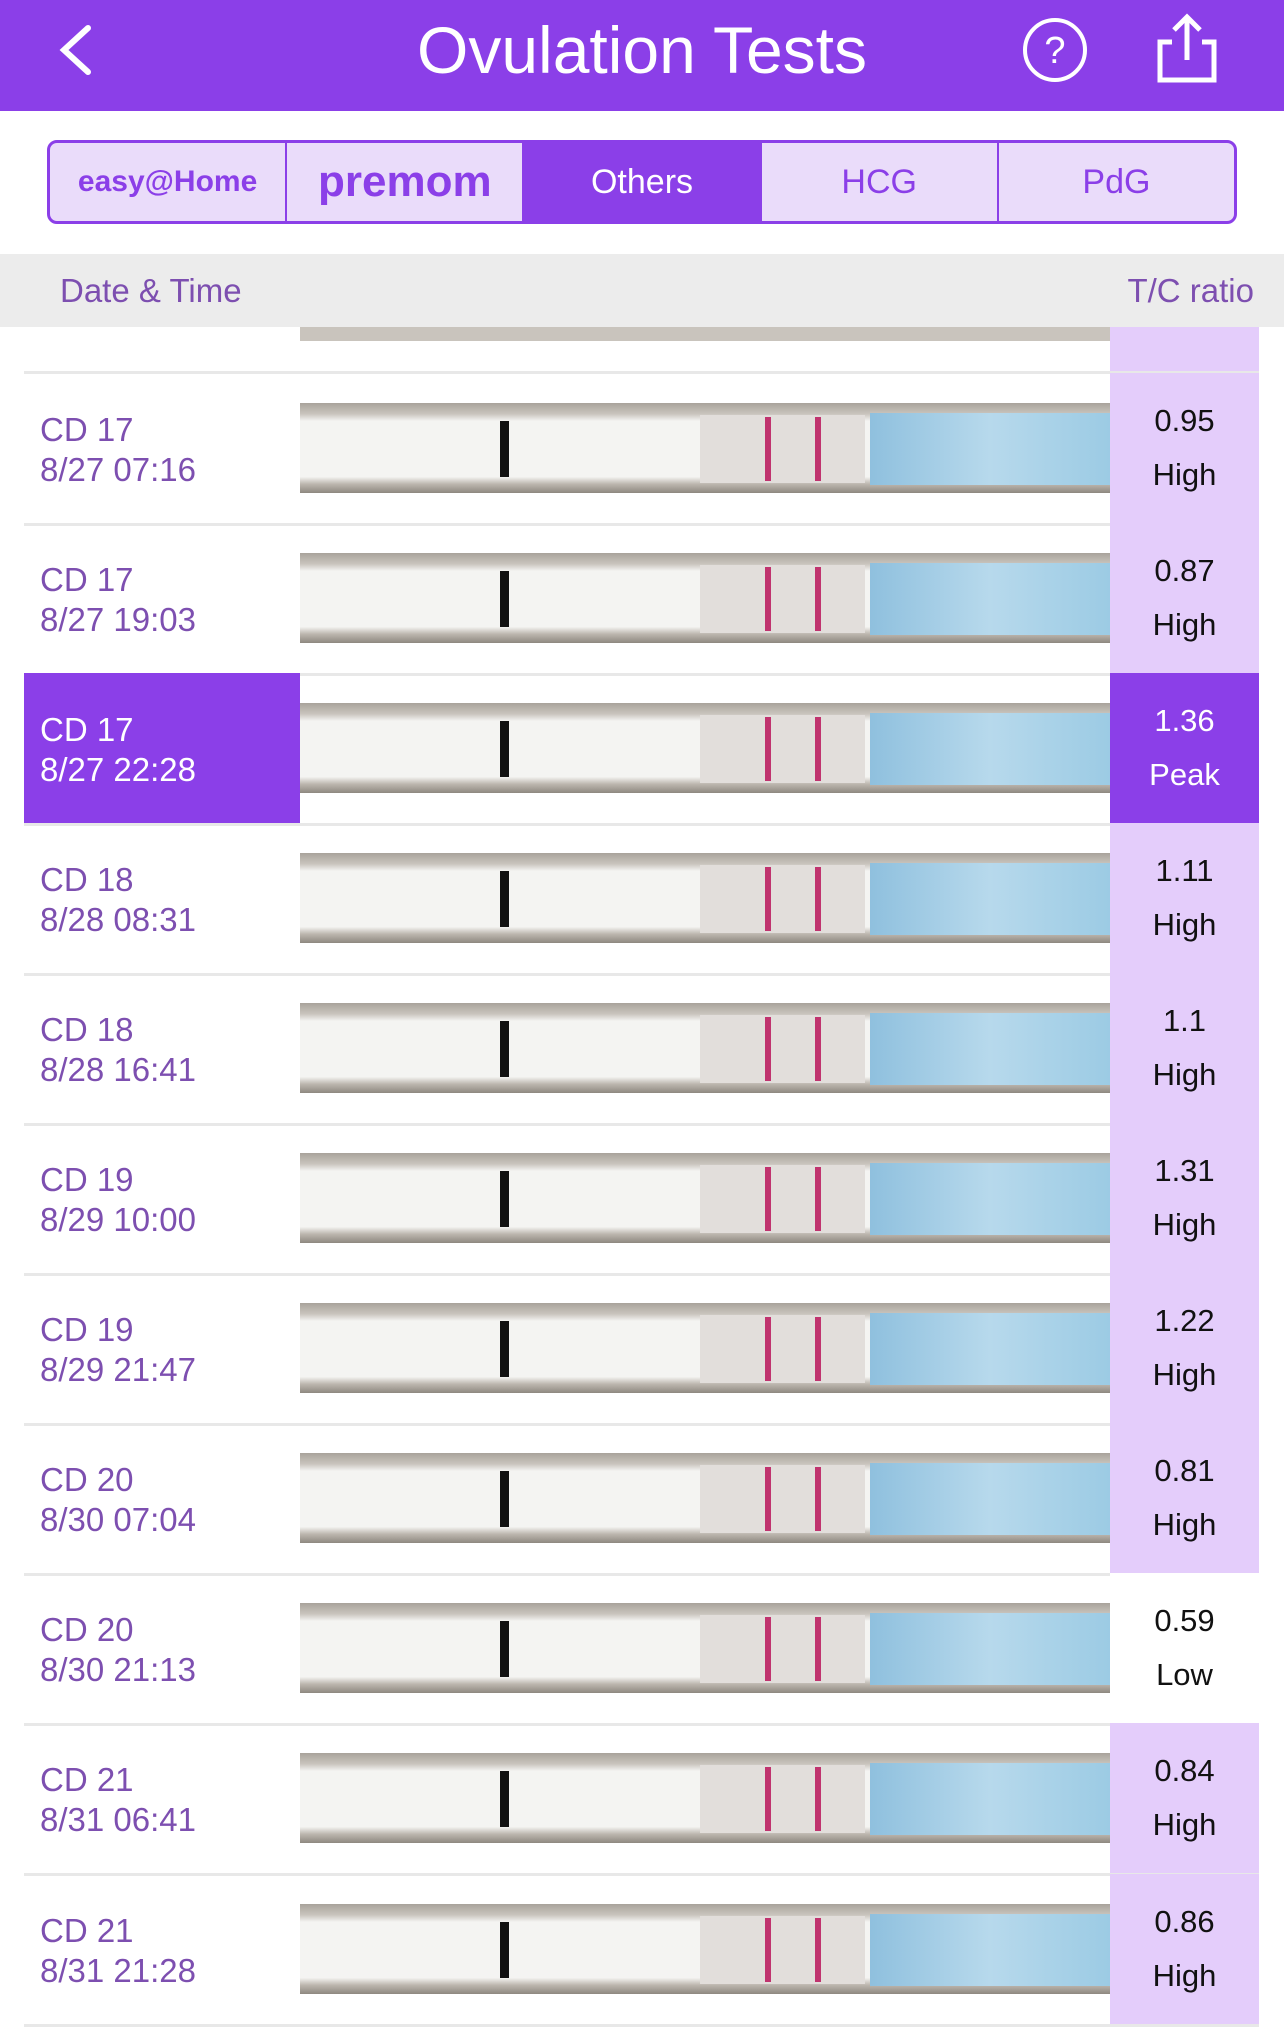 This screenshot has width=1284, height=2031. I want to click on test-row: CD 18 8/28 08:31 1.11 High, so click(642, 900).